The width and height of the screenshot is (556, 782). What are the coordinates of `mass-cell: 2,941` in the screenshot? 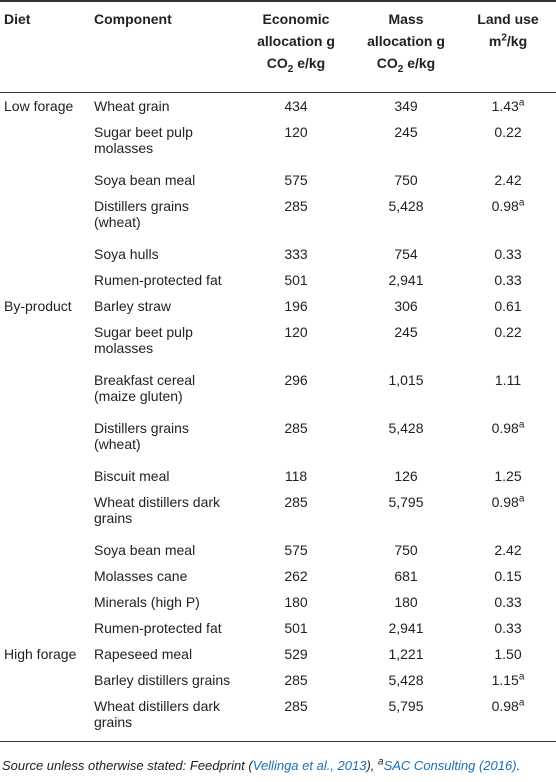 It's located at (406, 628).